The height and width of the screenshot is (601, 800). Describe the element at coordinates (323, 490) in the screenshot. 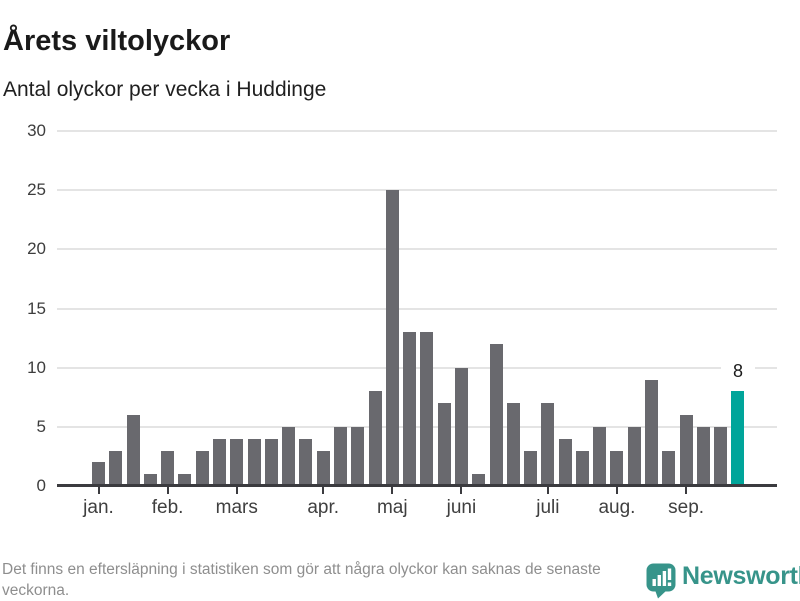

I see `x-tick-apr` at that location.